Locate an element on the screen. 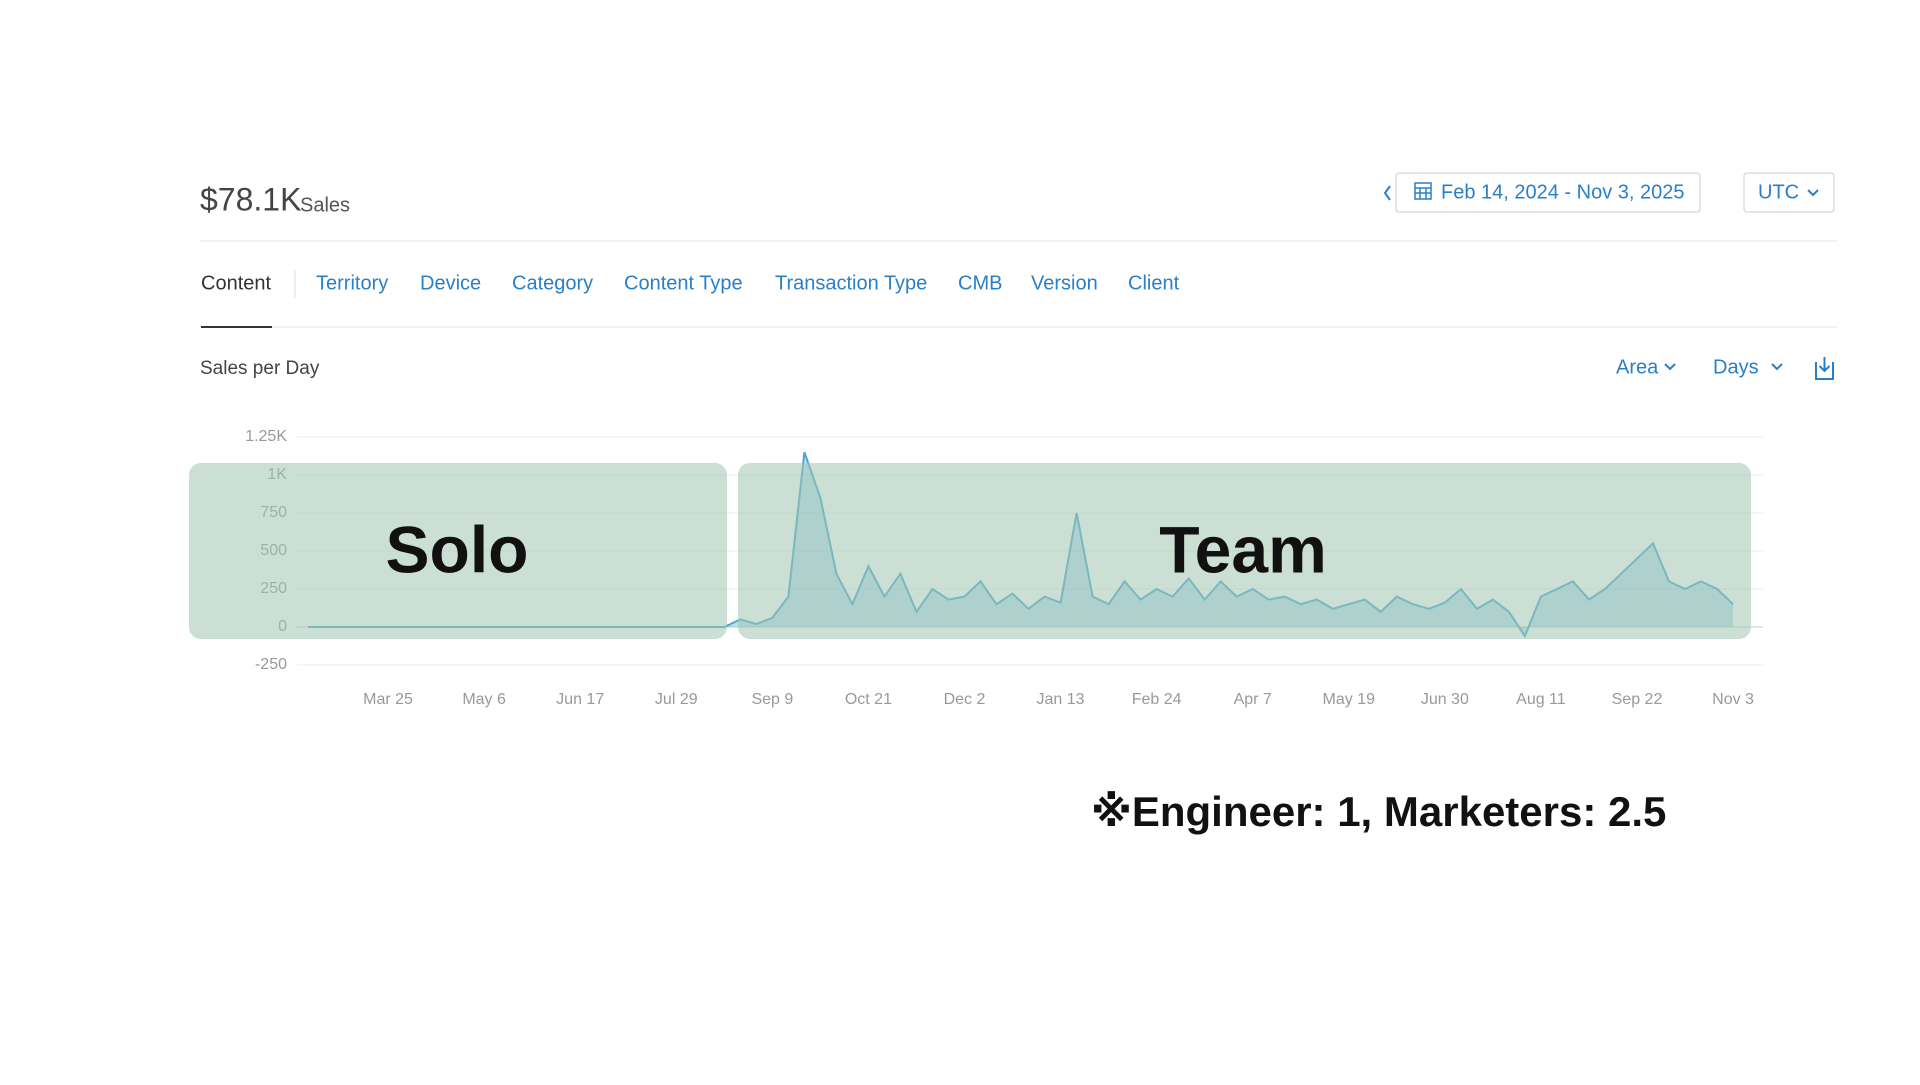 This screenshot has height=1085, width=1920. tab: Content is located at coordinates (236, 283).